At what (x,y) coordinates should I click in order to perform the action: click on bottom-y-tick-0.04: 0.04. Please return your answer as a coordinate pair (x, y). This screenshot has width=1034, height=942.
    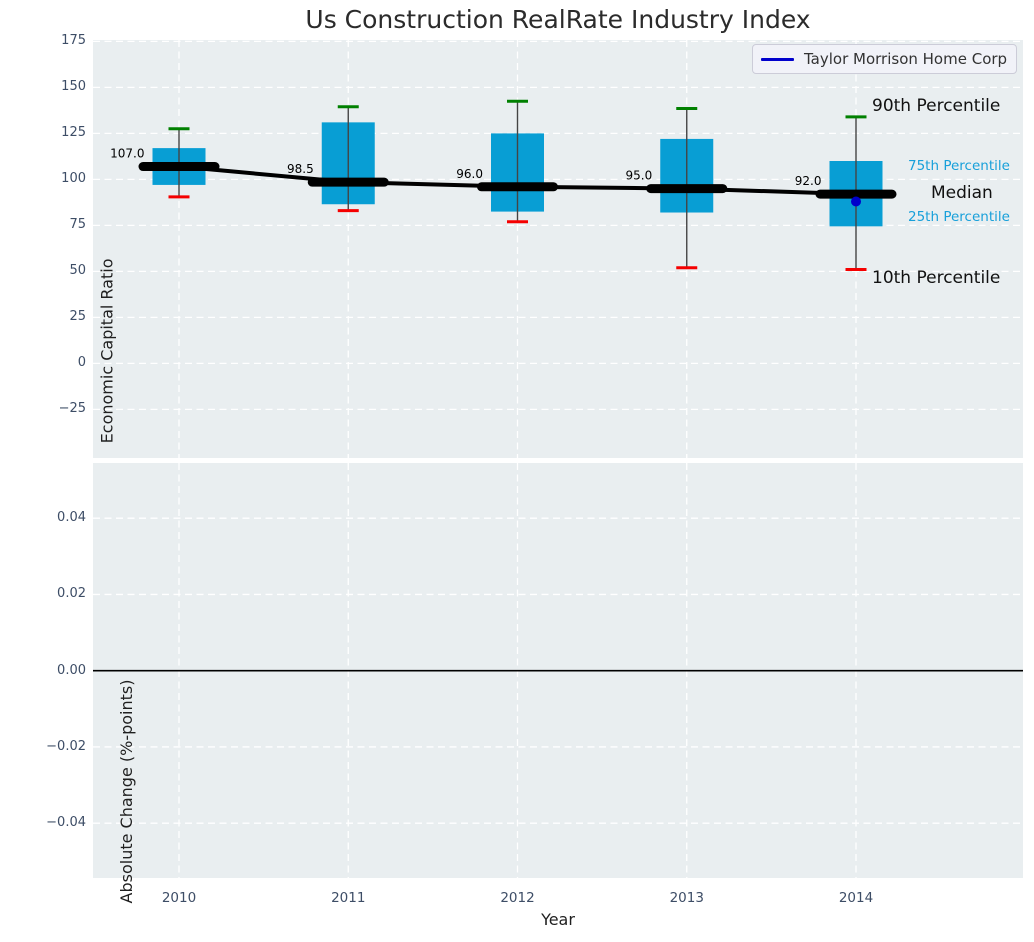
    Looking at the image, I should click on (71, 518).